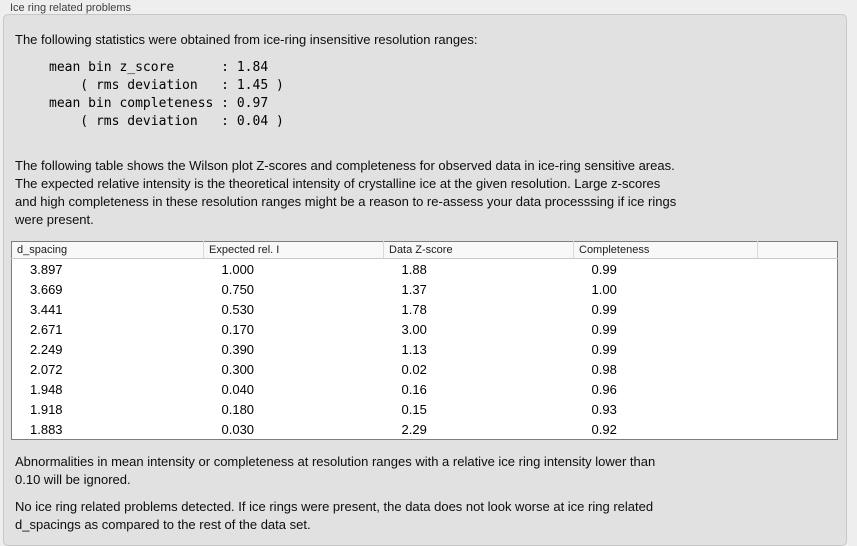  What do you see at coordinates (604, 409) in the screenshot?
I see `table-cell: 0.93` at bounding box center [604, 409].